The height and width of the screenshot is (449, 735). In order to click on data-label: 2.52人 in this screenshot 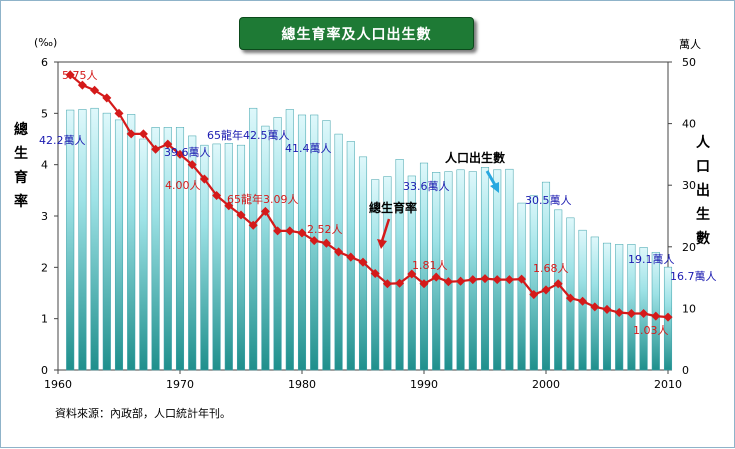, I will do `click(325, 229)`.